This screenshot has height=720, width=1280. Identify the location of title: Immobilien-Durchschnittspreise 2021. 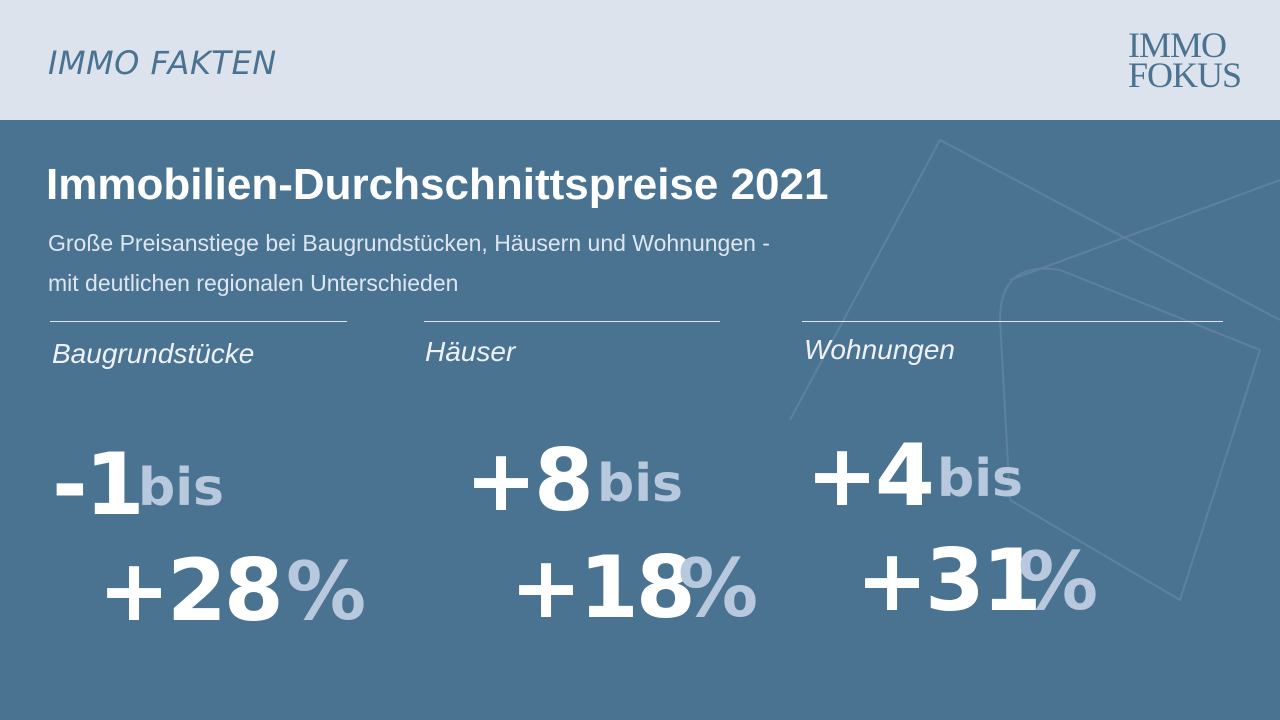
(437, 184).